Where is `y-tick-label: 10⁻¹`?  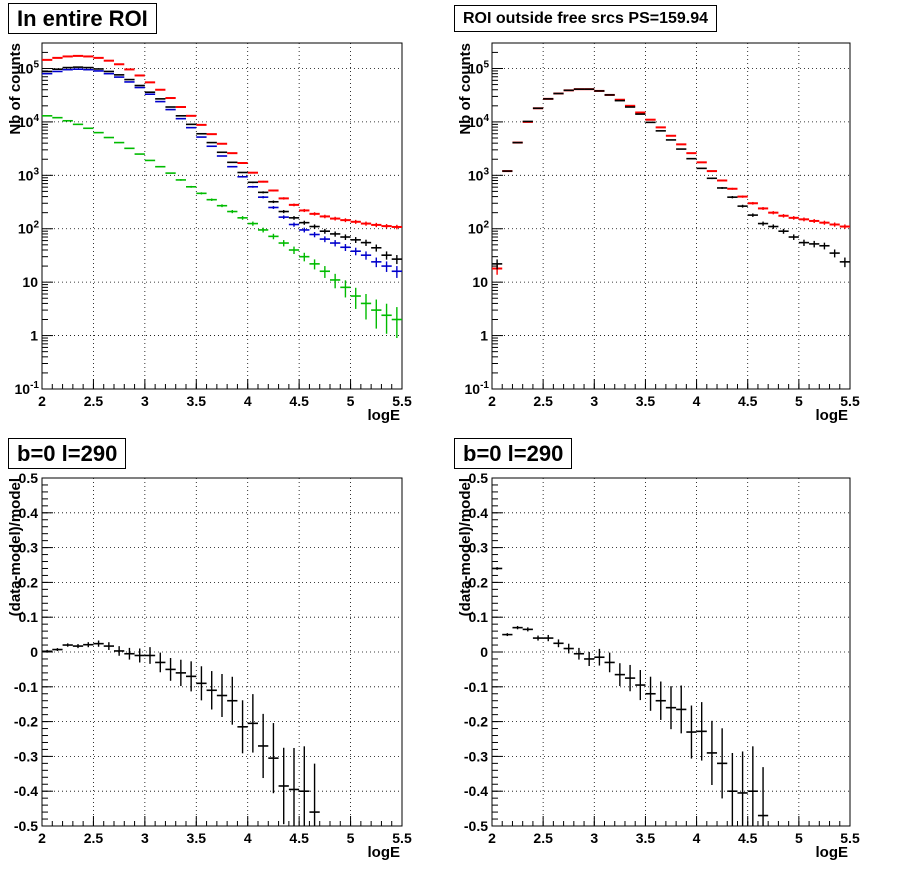 y-tick-label: 10⁻¹ is located at coordinates (27, 388).